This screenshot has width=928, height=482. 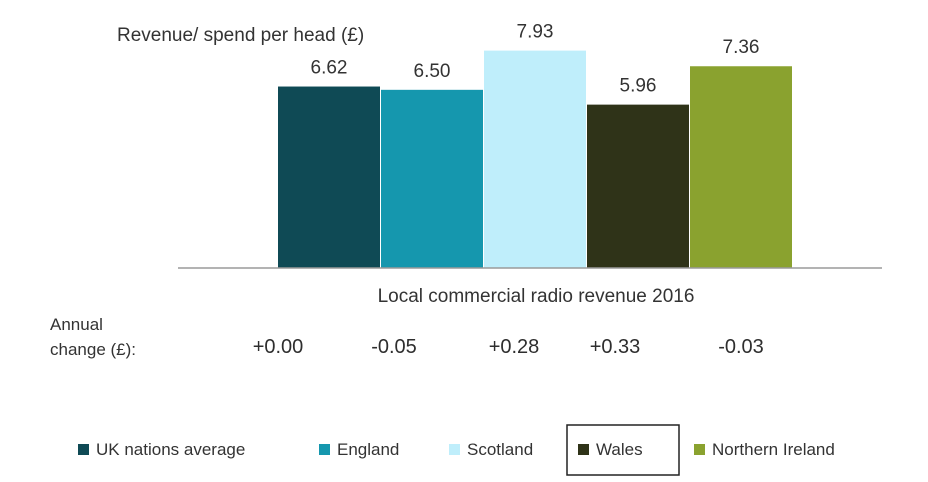 I want to click on annual-change-wales: +0.33, so click(x=615, y=347).